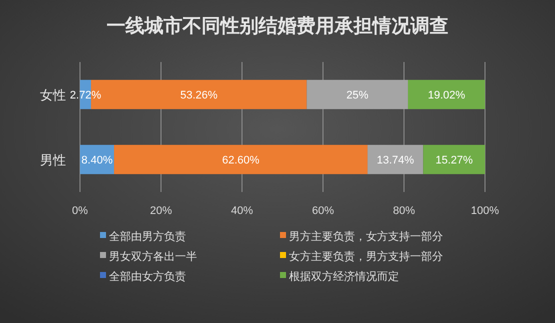  Describe the element at coordinates (323, 211) in the screenshot. I see `x-tick-label: 60%` at that location.